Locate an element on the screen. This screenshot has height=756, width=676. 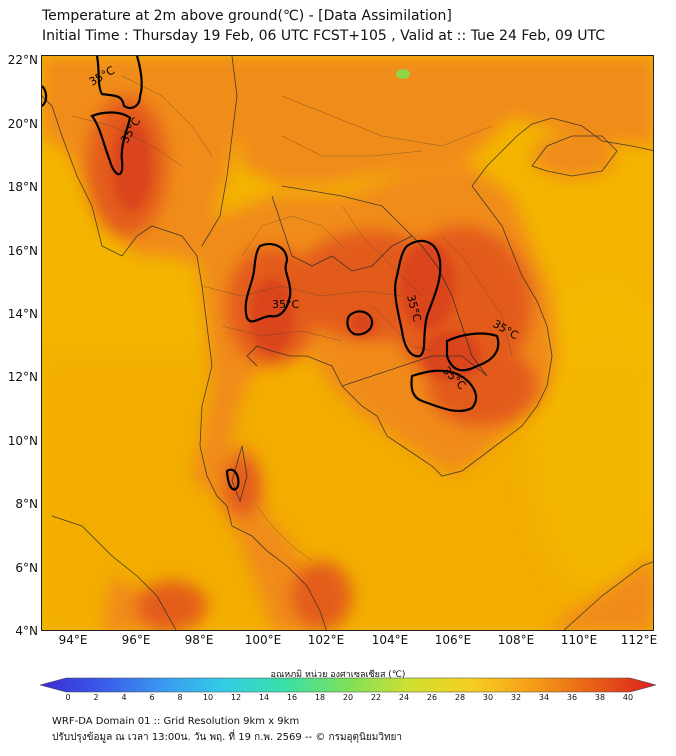
lat-label-20n: 20°N is located at coordinates (22, 124).